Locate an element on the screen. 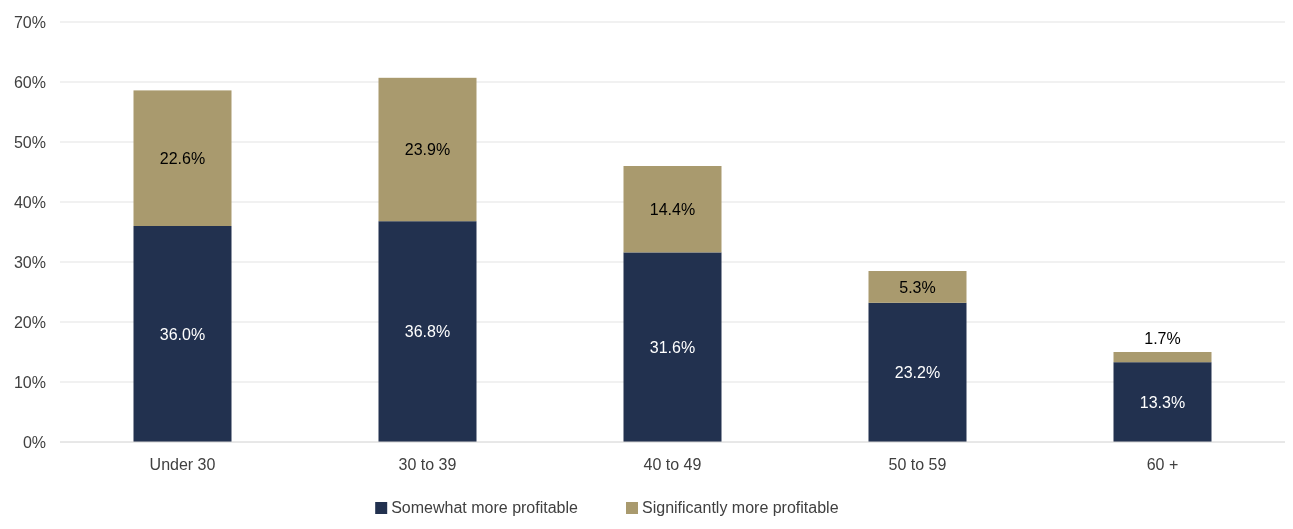  data-label: 23.9% is located at coordinates (427, 150).